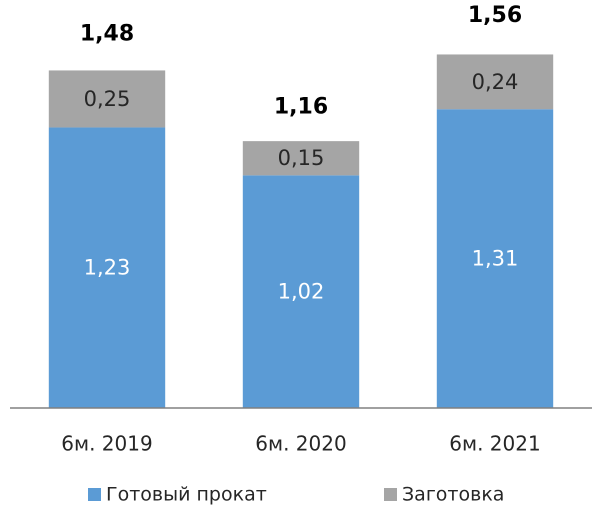 Image resolution: width=592 pixels, height=508 pixels. Describe the element at coordinates (301, 106) in the screenshot. I see `total-label: 1,16` at that location.